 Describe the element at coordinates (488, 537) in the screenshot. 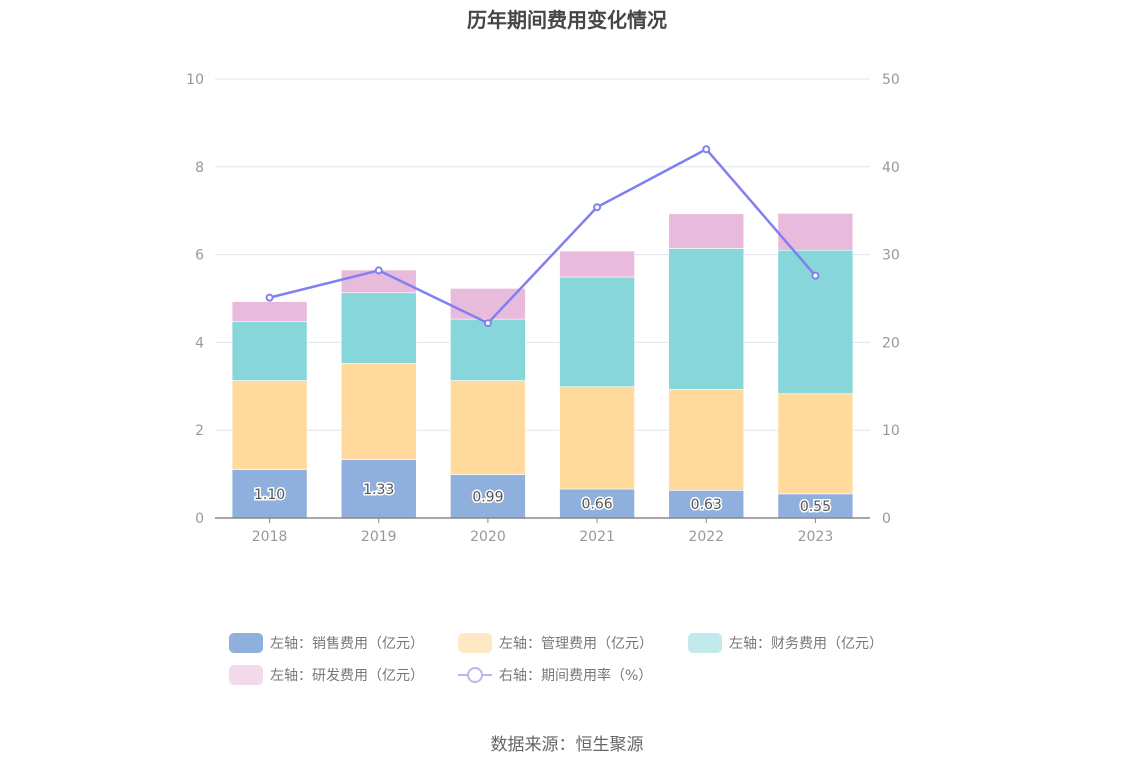

I see `x-tick-label: 2020` at that location.